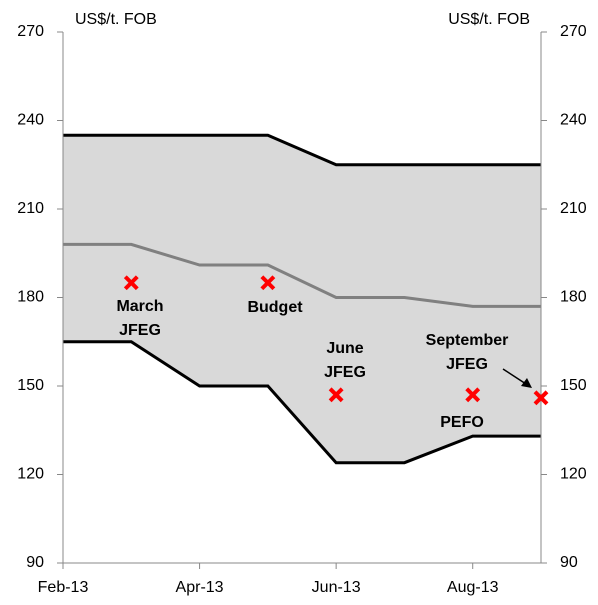 This screenshot has width=598, height=605. Describe the element at coordinates (344, 348) in the screenshot. I see `marker-label: June` at that location.